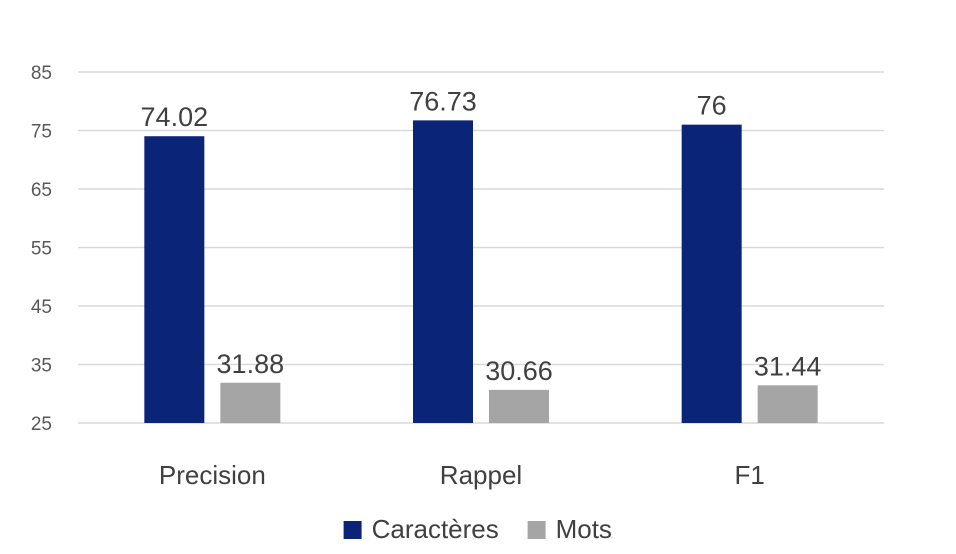 Image resolution: width=956 pixels, height=554 pixels. I want to click on data-label: 76.73, so click(443, 101).